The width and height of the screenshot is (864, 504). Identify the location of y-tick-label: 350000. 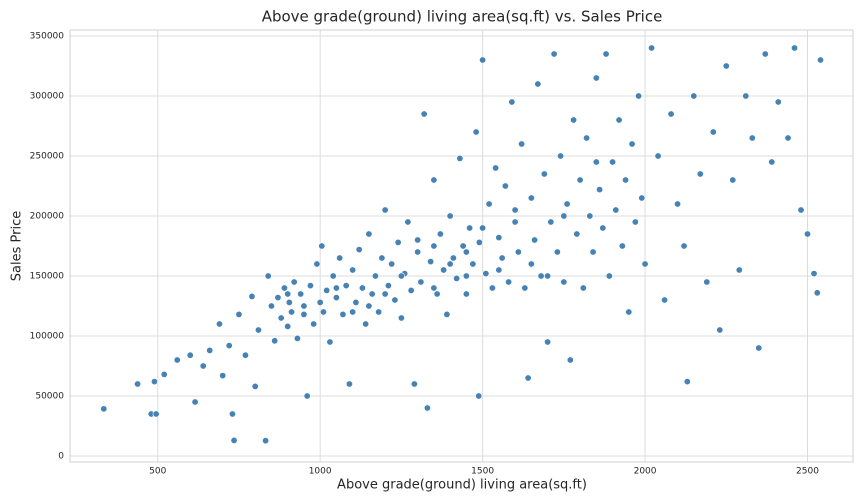
(47, 37).